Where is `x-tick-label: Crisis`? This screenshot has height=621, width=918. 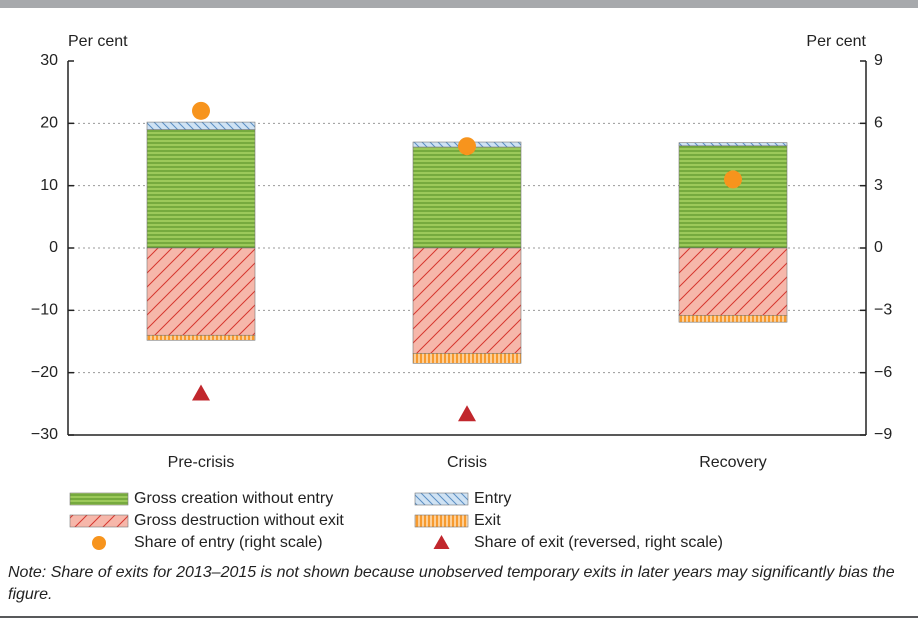 x-tick-label: Crisis is located at coordinates (467, 462).